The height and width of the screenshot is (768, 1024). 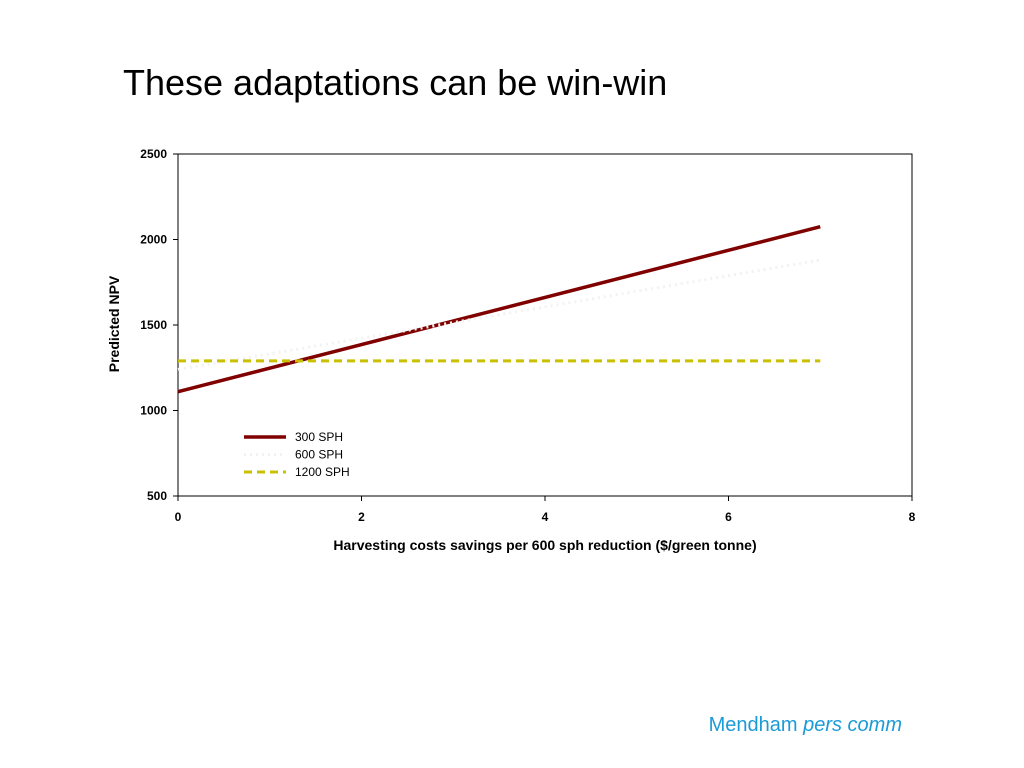 I want to click on x-tick-label: 6, so click(x=728, y=517).